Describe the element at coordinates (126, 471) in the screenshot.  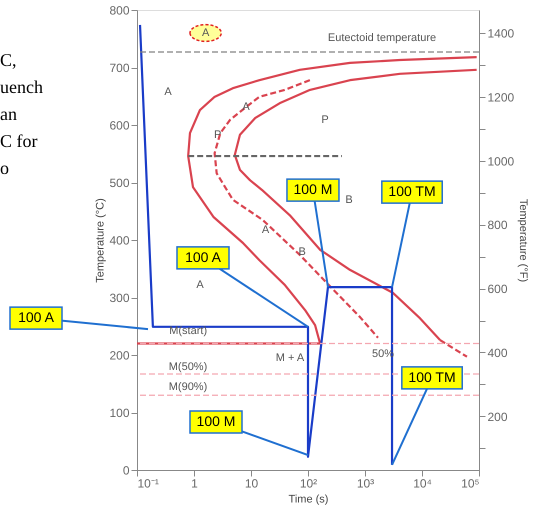
I see `y-tick-label: 0` at that location.